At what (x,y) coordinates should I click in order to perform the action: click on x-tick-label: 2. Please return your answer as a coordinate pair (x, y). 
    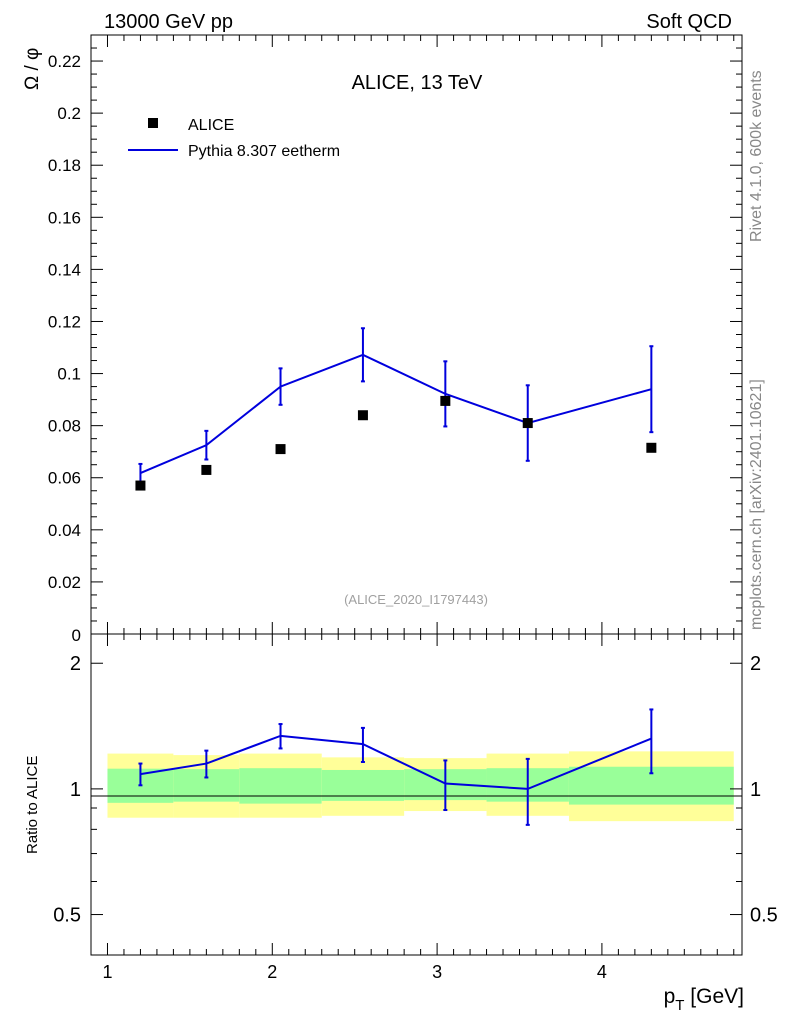
    Looking at the image, I should click on (272, 972).